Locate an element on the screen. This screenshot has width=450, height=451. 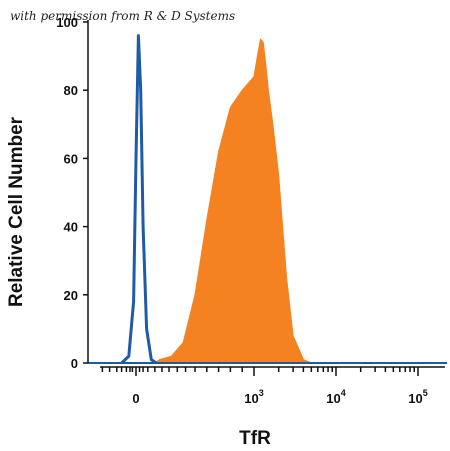
y-tick-label: 80 is located at coordinates (71, 90).